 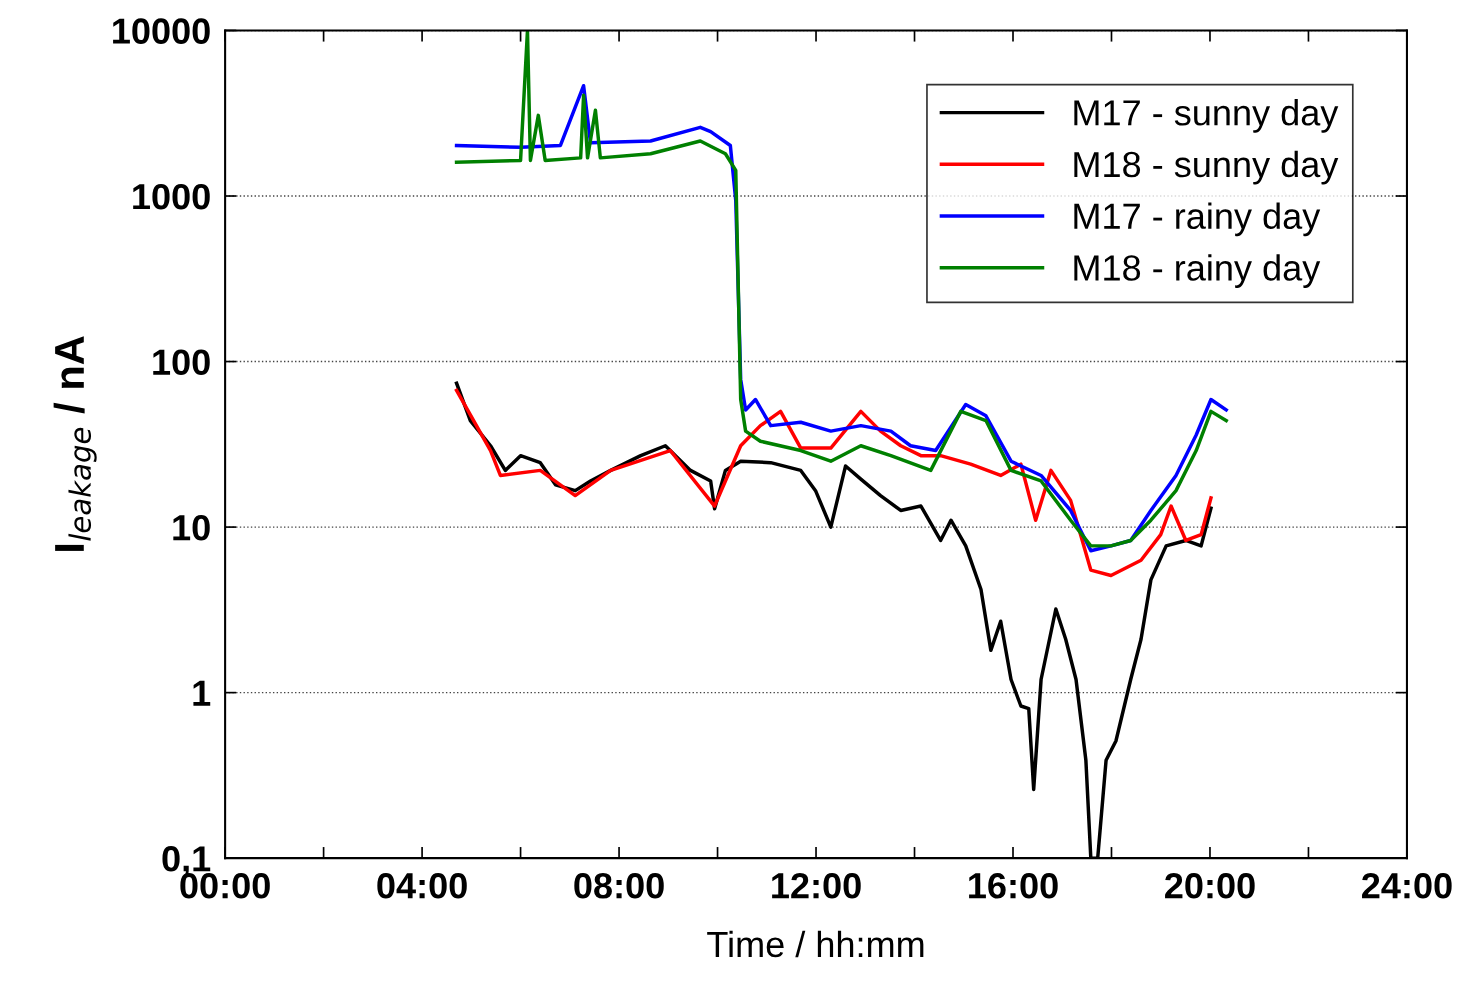 What do you see at coordinates (191, 527) in the screenshot?
I see `y-tick-label: 10` at bounding box center [191, 527].